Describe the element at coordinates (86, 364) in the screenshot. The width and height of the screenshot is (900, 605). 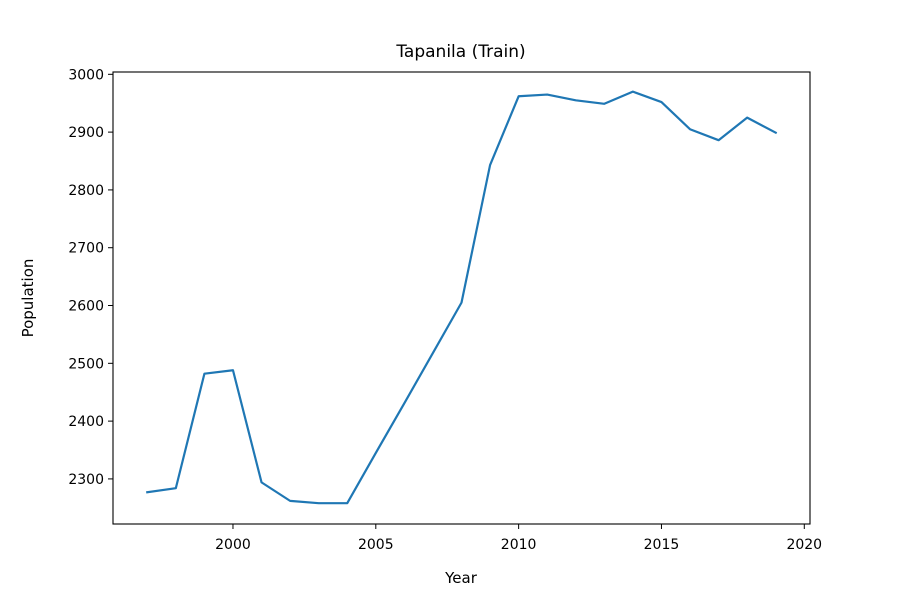
I see `y-tick-label: 2500` at that location.